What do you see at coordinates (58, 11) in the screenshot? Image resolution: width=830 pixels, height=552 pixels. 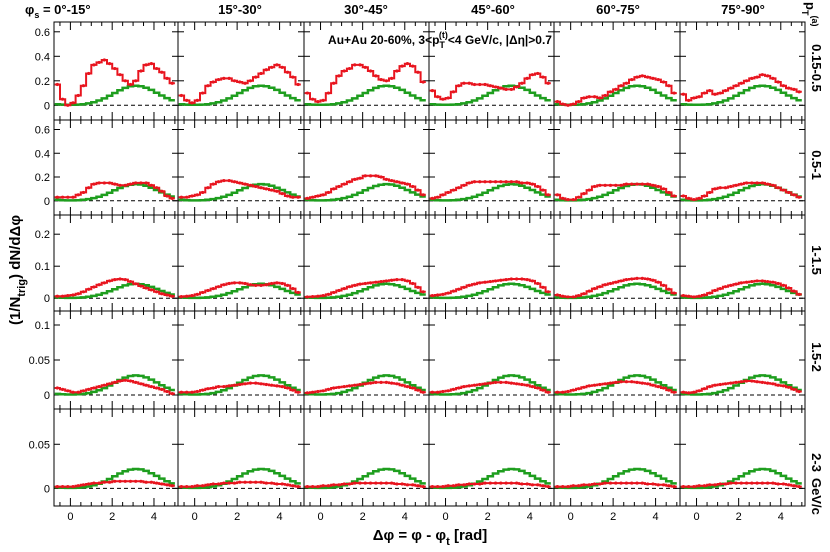 I see `phis-header: φs = 0°-15°` at bounding box center [58, 11].